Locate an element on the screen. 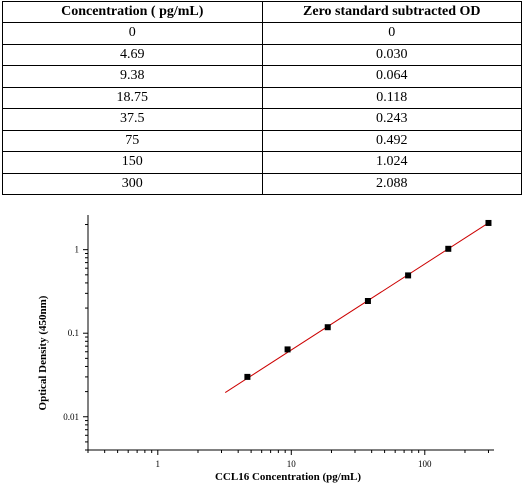 The image size is (524, 487). table-cell-concentration: 9.38 is located at coordinates (132, 76).